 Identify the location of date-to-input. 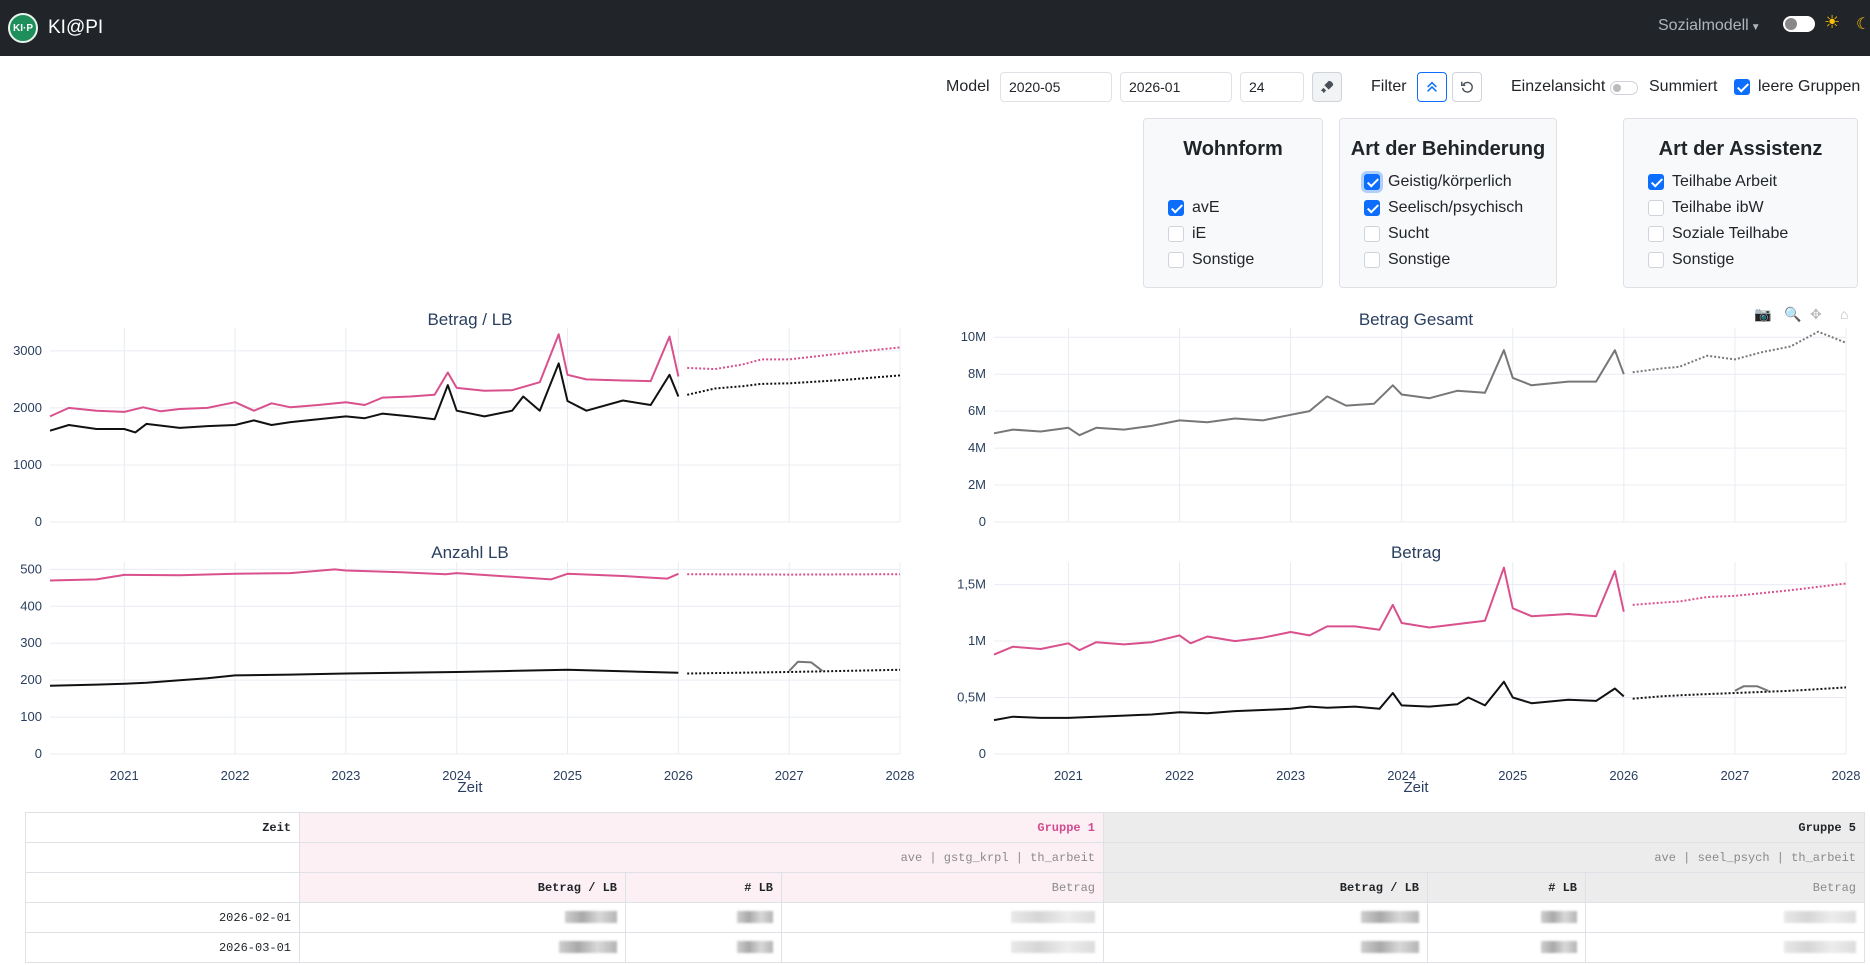
(1176, 87).